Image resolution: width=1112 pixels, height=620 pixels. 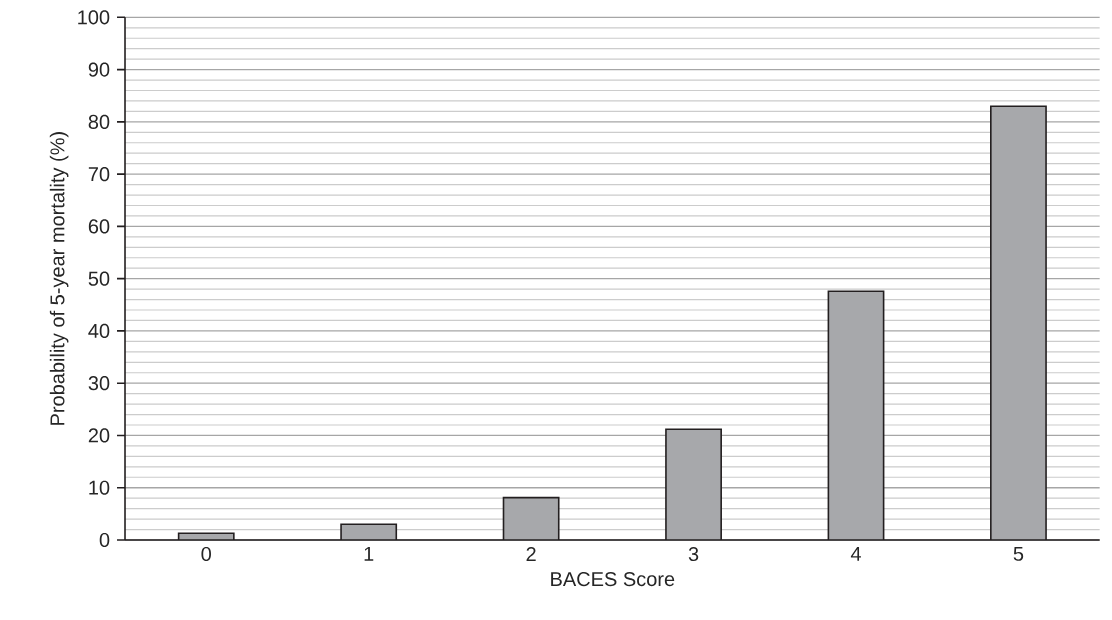 What do you see at coordinates (99, 69) in the screenshot?
I see `y-tick-label: 90` at bounding box center [99, 69].